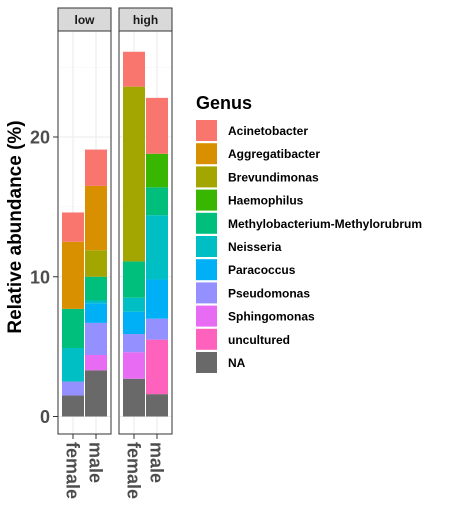 The image size is (458, 529). I want to click on legend-label: Neisseria, so click(255, 247).